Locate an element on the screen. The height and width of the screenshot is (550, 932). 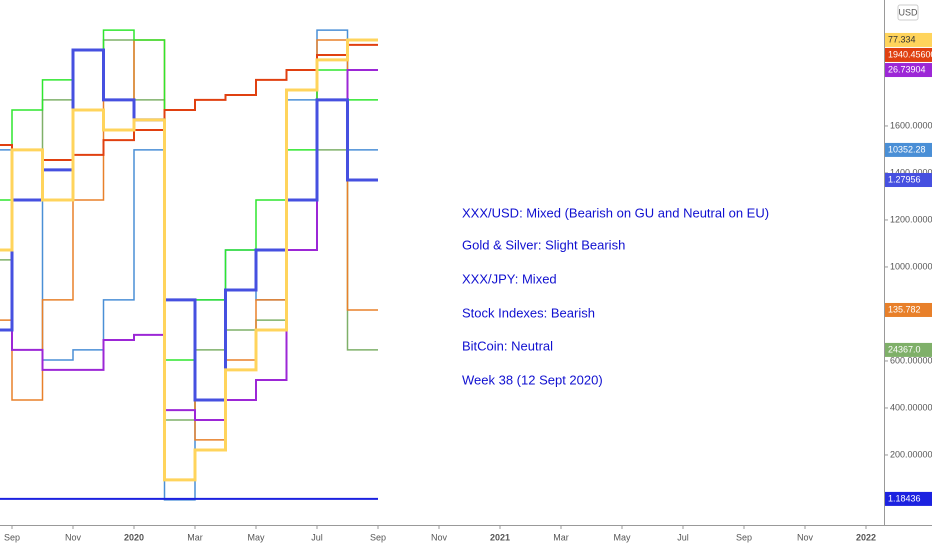
price-tag-label: 24367.0 is located at coordinates (904, 349).